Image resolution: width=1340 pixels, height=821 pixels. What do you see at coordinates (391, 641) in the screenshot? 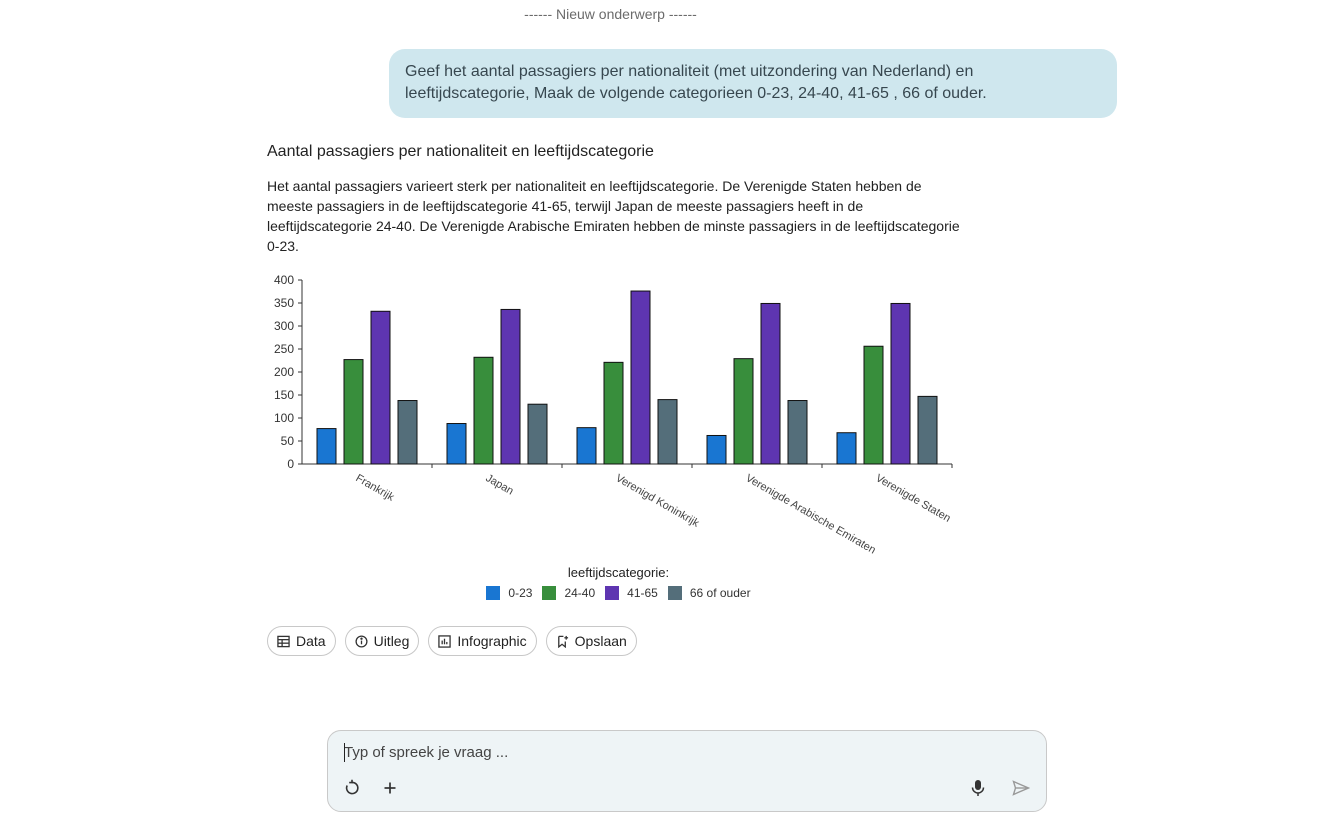
I see `uitleg-button-label: Uitleg` at bounding box center [391, 641].